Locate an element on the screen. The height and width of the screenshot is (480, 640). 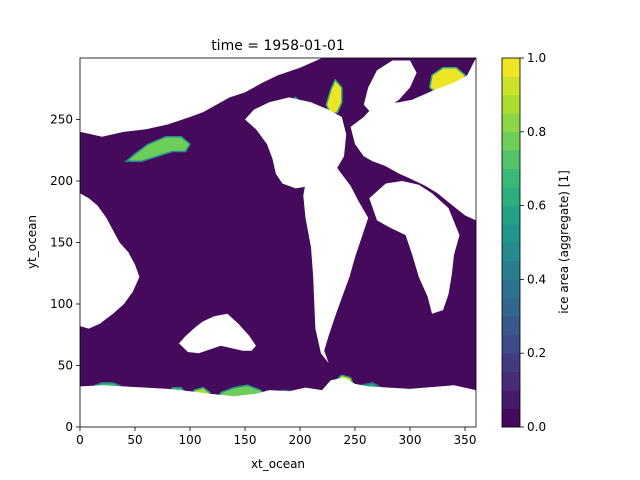
land-asia-pacific-coast is located at coordinates (110, 261).